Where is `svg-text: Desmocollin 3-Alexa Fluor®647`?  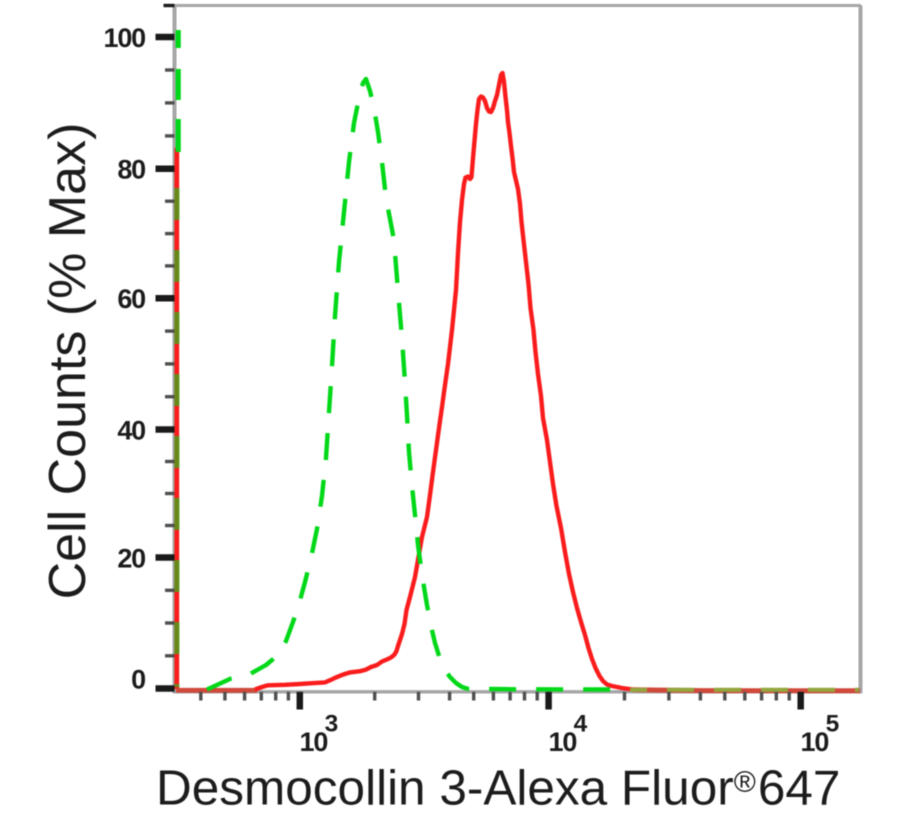
svg-text: Desmocollin 3-Alexa Fluor®647 is located at coordinates (498, 788).